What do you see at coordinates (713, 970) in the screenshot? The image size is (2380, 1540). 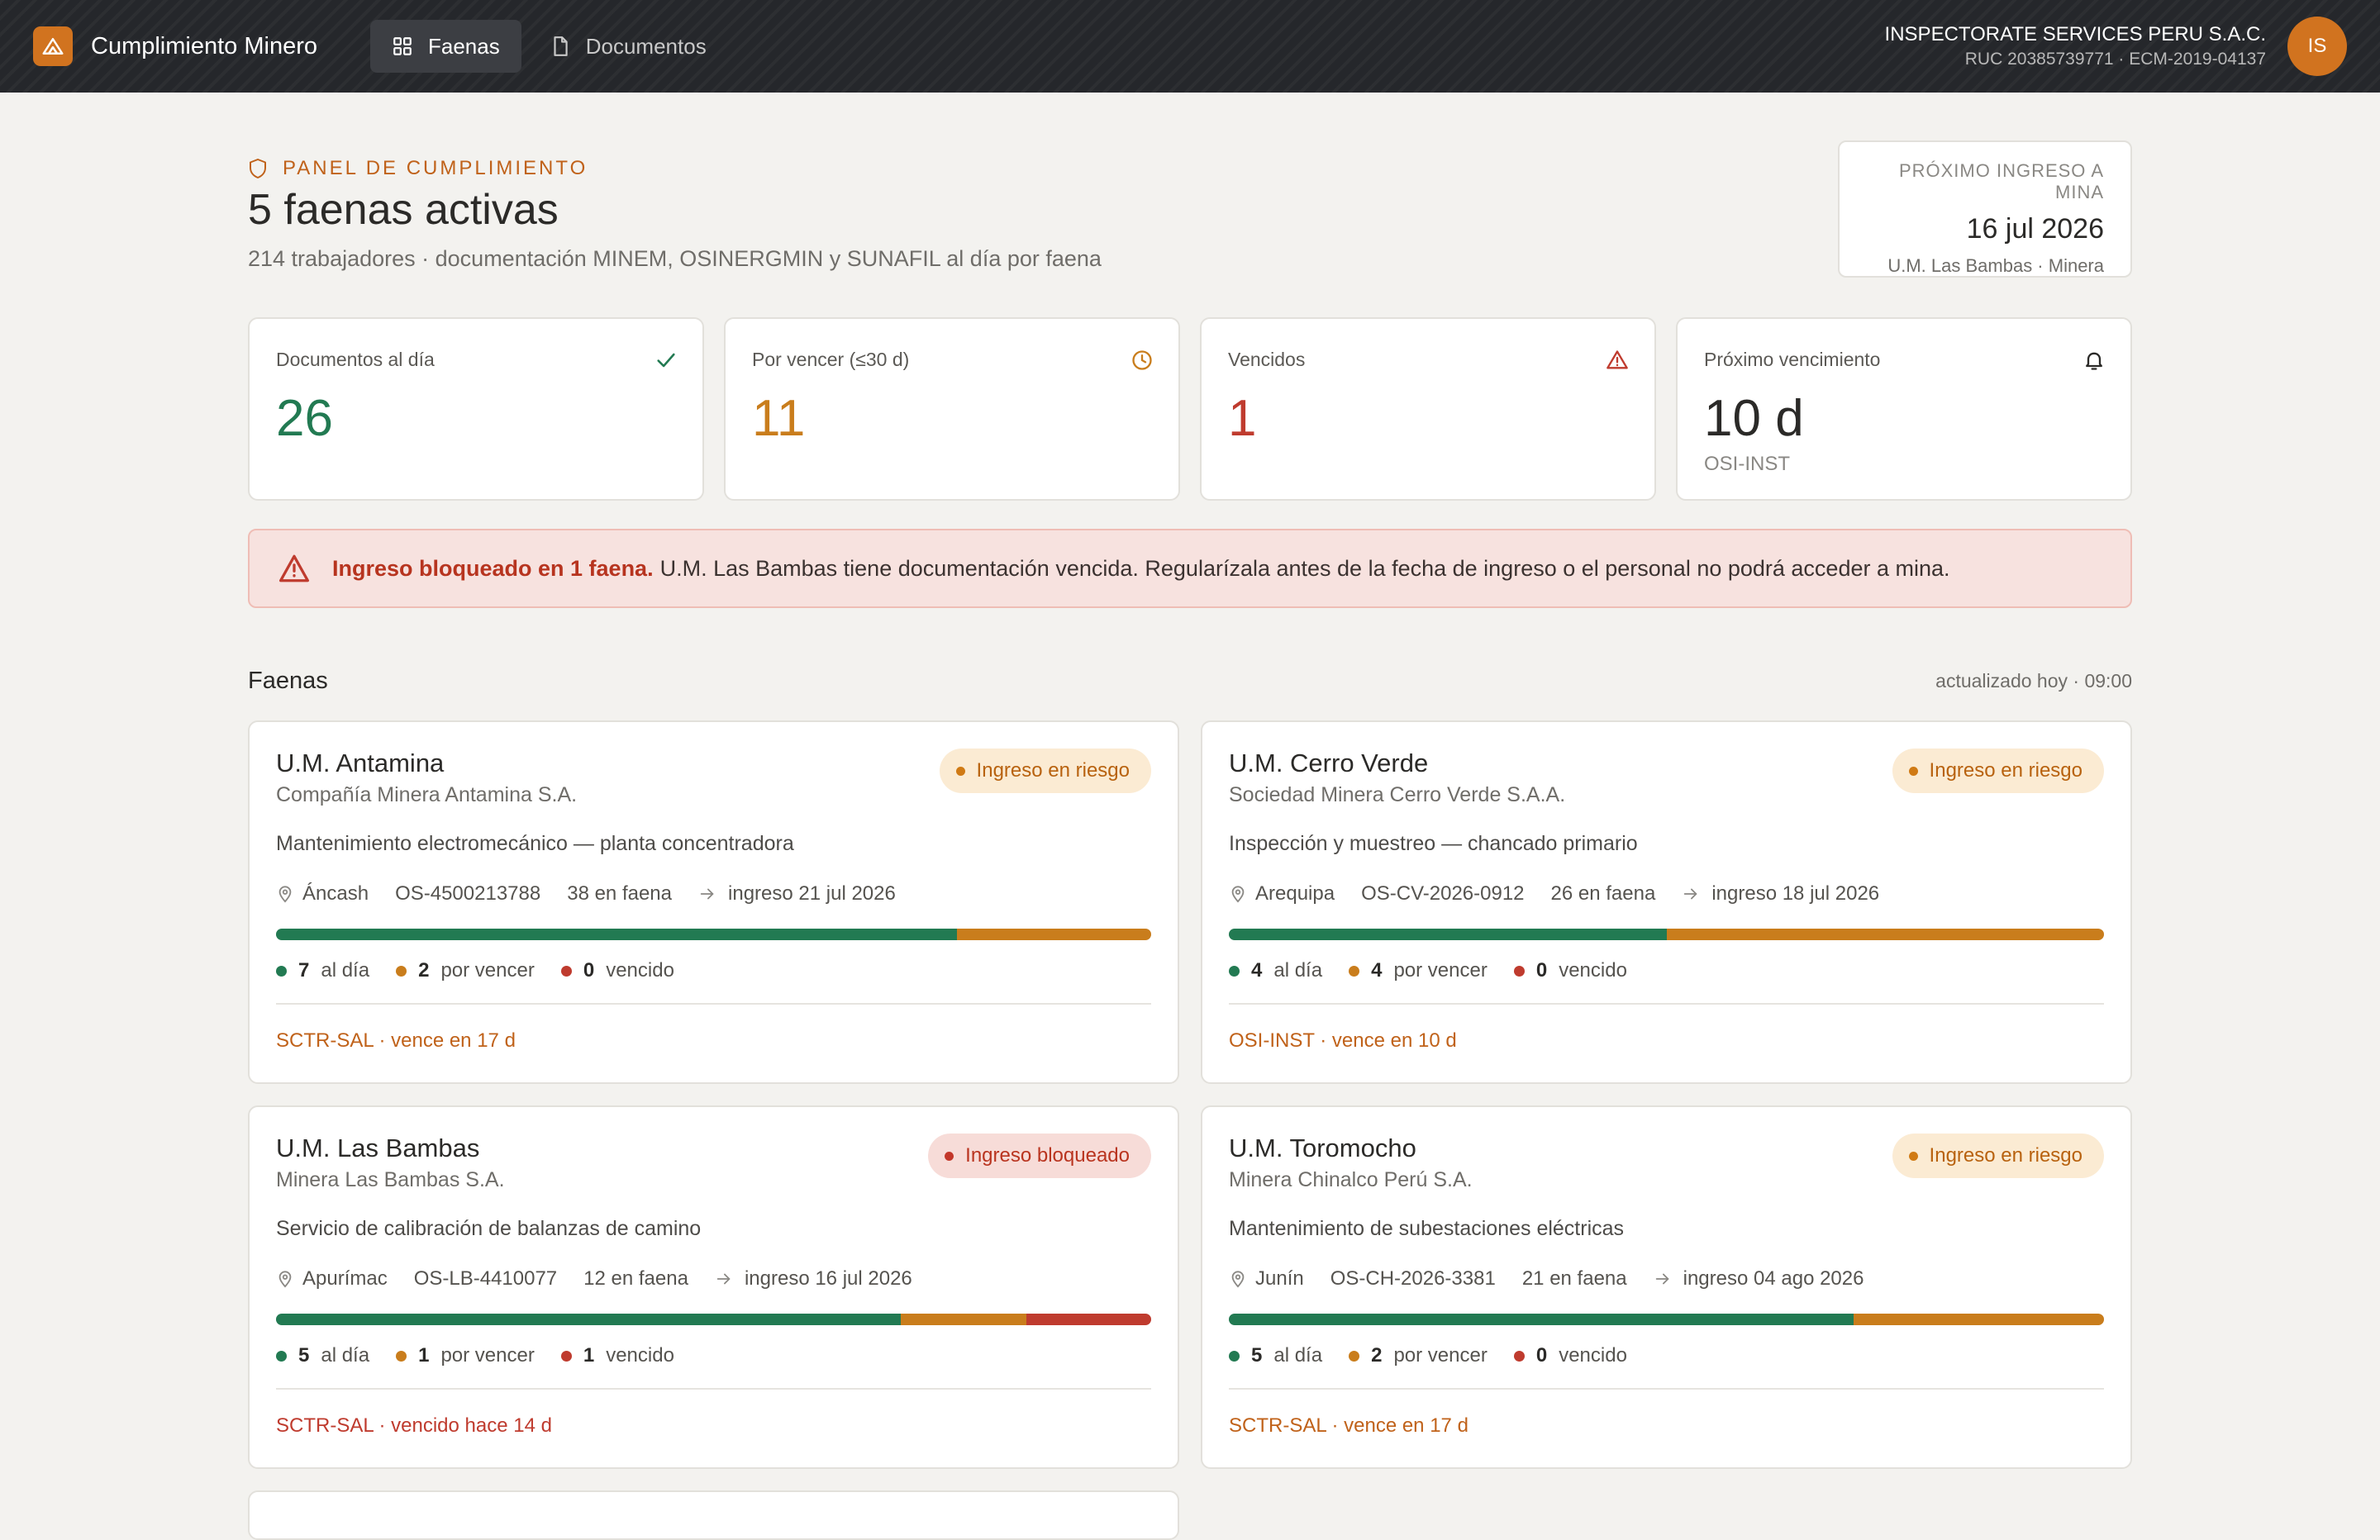 I see `compliance-legend: 7 al día 2 por vencer 0 vencido` at bounding box center [713, 970].